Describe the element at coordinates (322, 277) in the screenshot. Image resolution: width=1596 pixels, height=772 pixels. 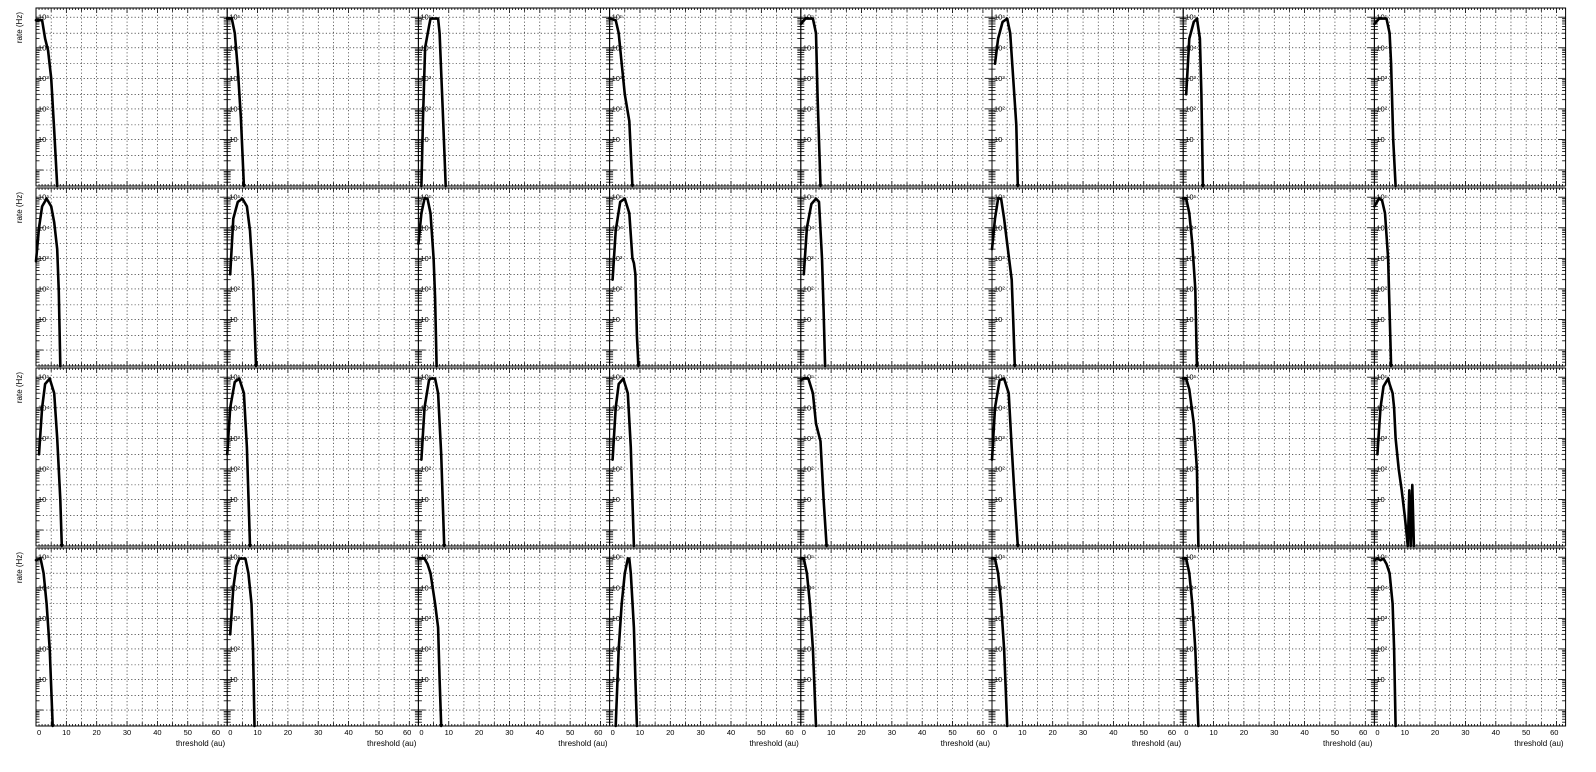
I see `panel-r1-c1: 10 10² 10³ 10⁴ 10⁵` at that location.